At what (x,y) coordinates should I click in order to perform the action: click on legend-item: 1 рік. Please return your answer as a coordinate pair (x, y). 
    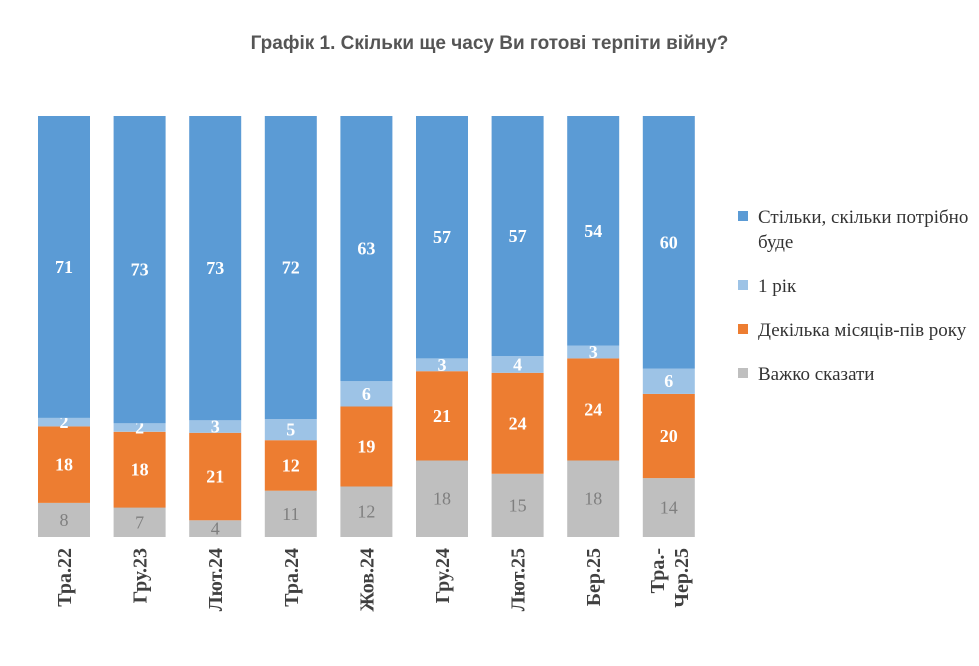
    Looking at the image, I should click on (855, 286).